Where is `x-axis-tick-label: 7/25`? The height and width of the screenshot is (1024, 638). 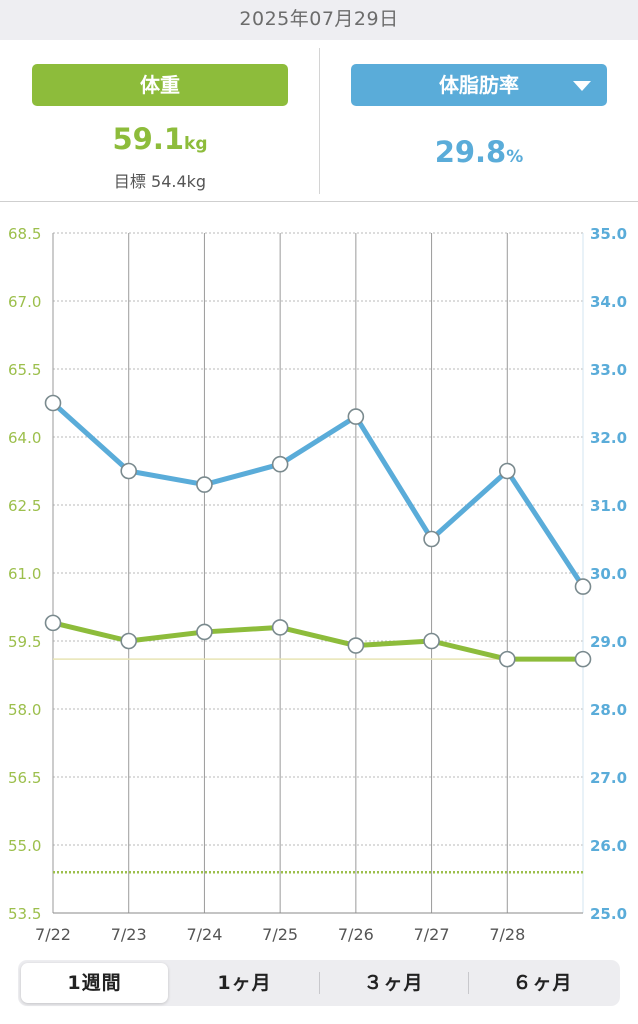
x-axis-tick-label: 7/25 is located at coordinates (280, 934).